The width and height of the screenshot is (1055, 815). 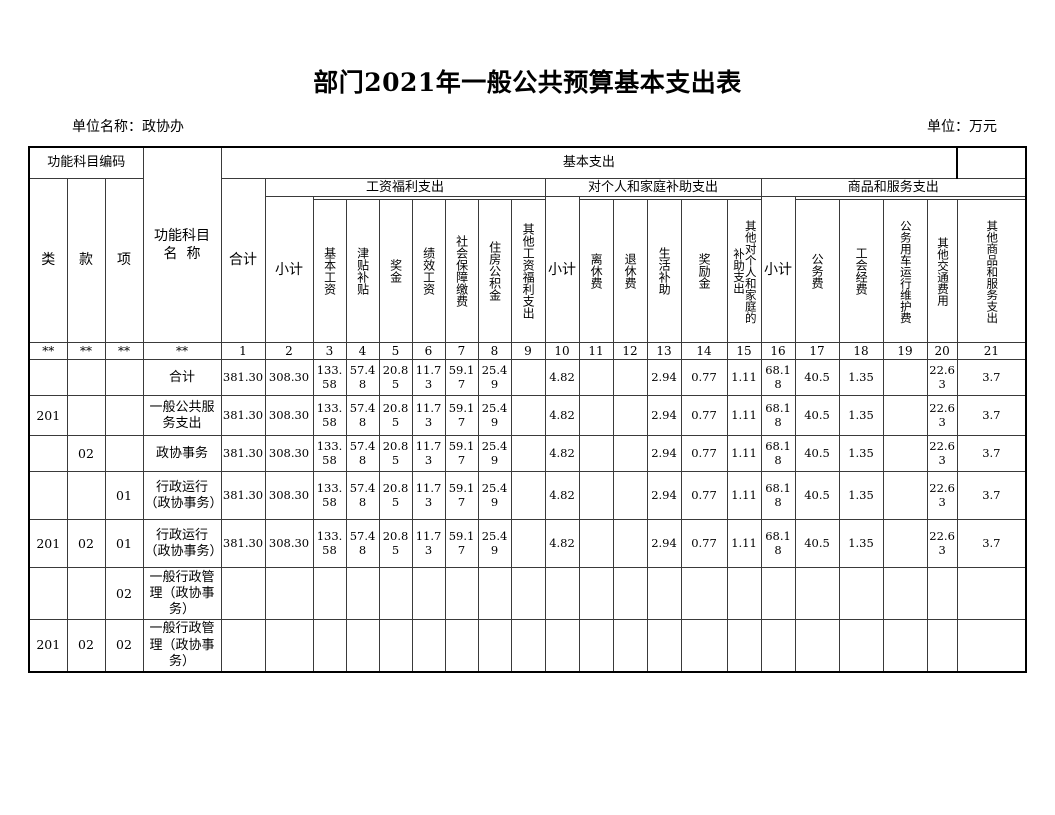 What do you see at coordinates (461, 351) in the screenshot?
I see `colnum-10: 7` at bounding box center [461, 351].